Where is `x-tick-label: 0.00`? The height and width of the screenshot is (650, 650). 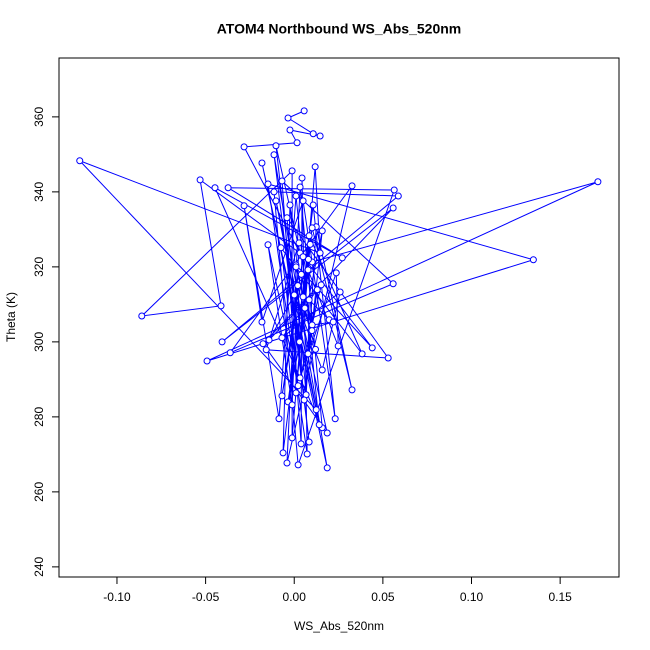
x-tick-label: 0.00 is located at coordinates (295, 597).